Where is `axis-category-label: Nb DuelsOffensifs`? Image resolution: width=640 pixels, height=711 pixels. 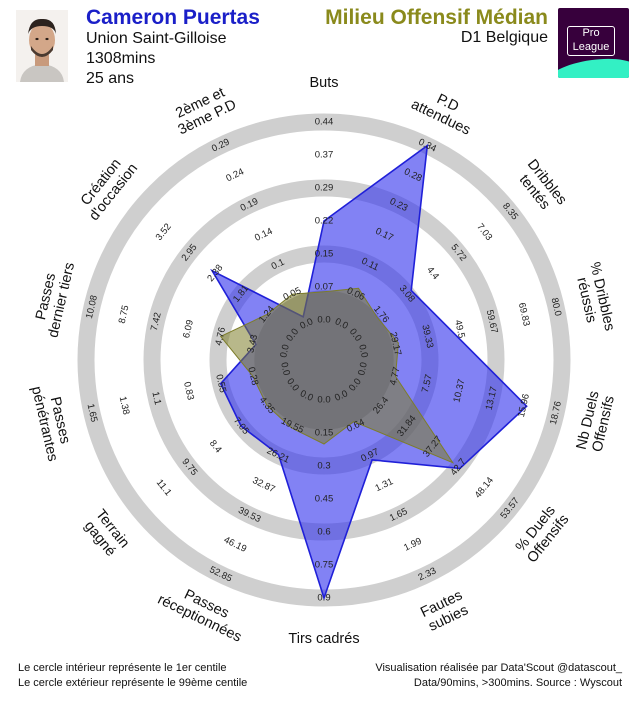
axis-category-label: Nb DuelsOffensifs is located at coordinates (596, 421).